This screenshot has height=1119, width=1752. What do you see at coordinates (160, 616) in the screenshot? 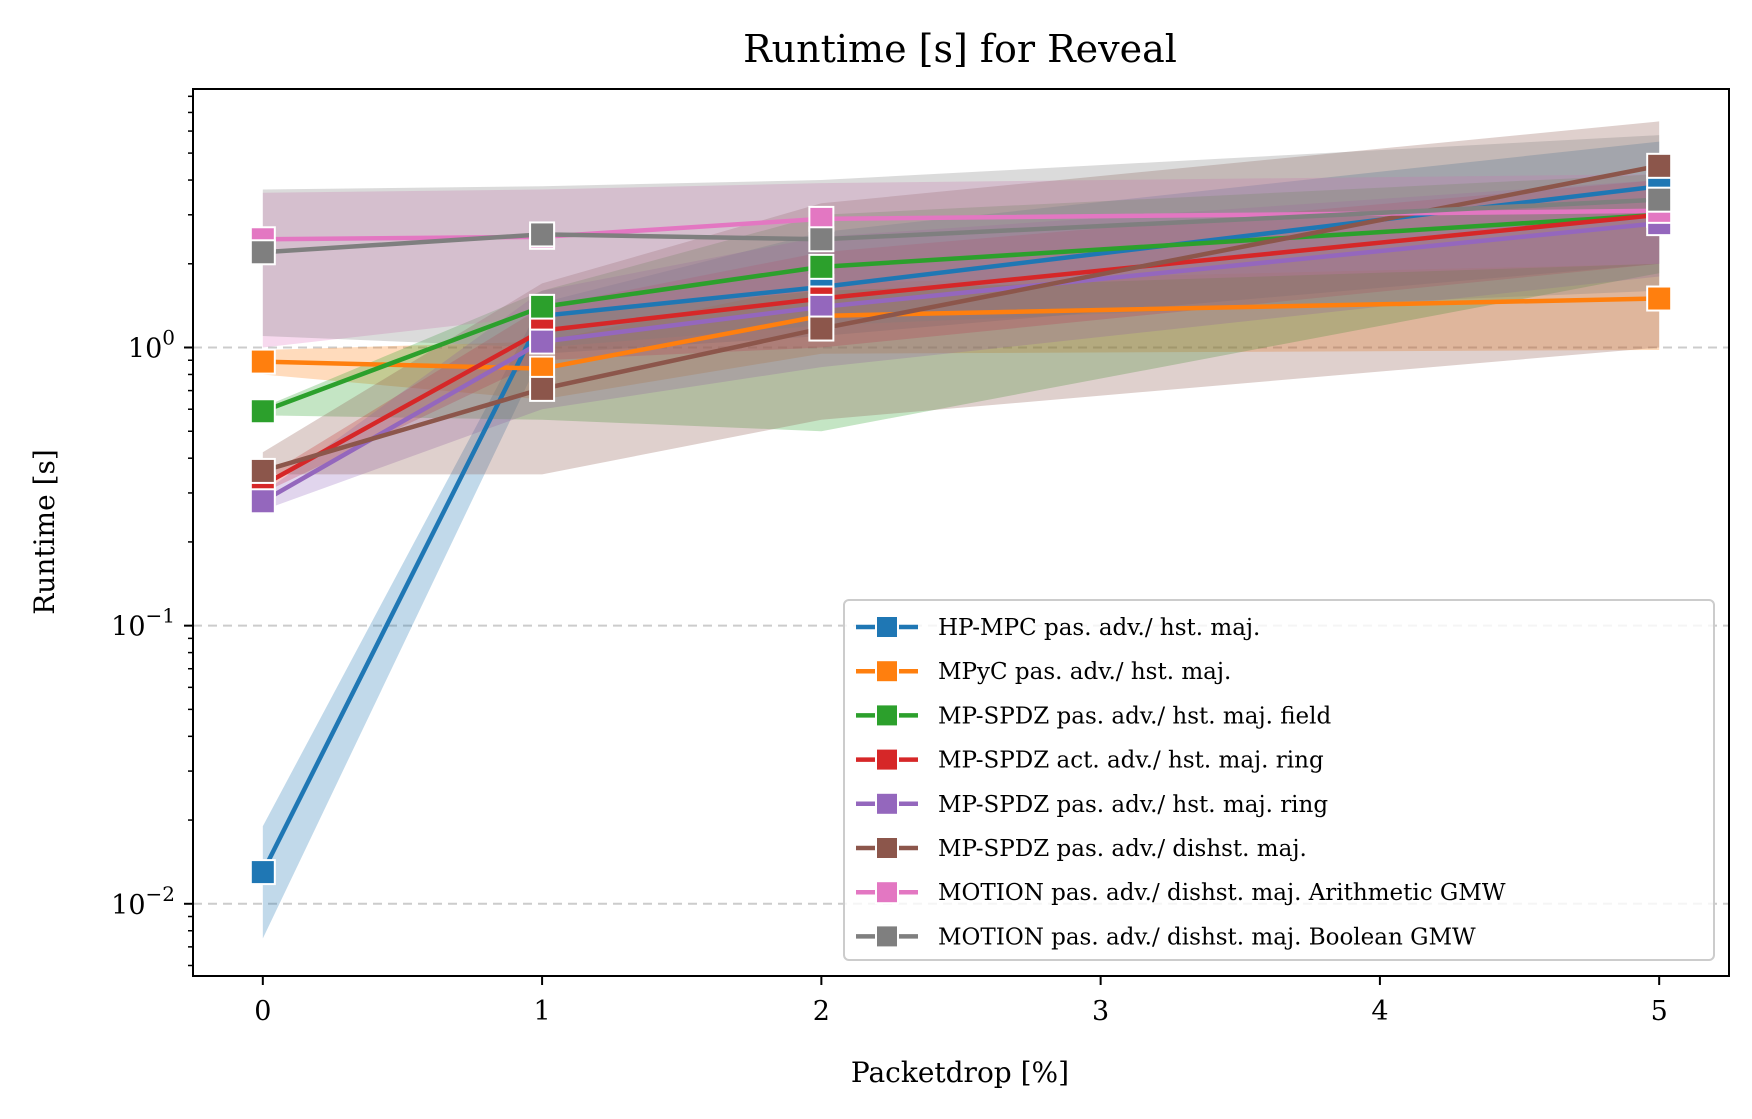
I see `y-tick-exponent: −1` at bounding box center [160, 616].